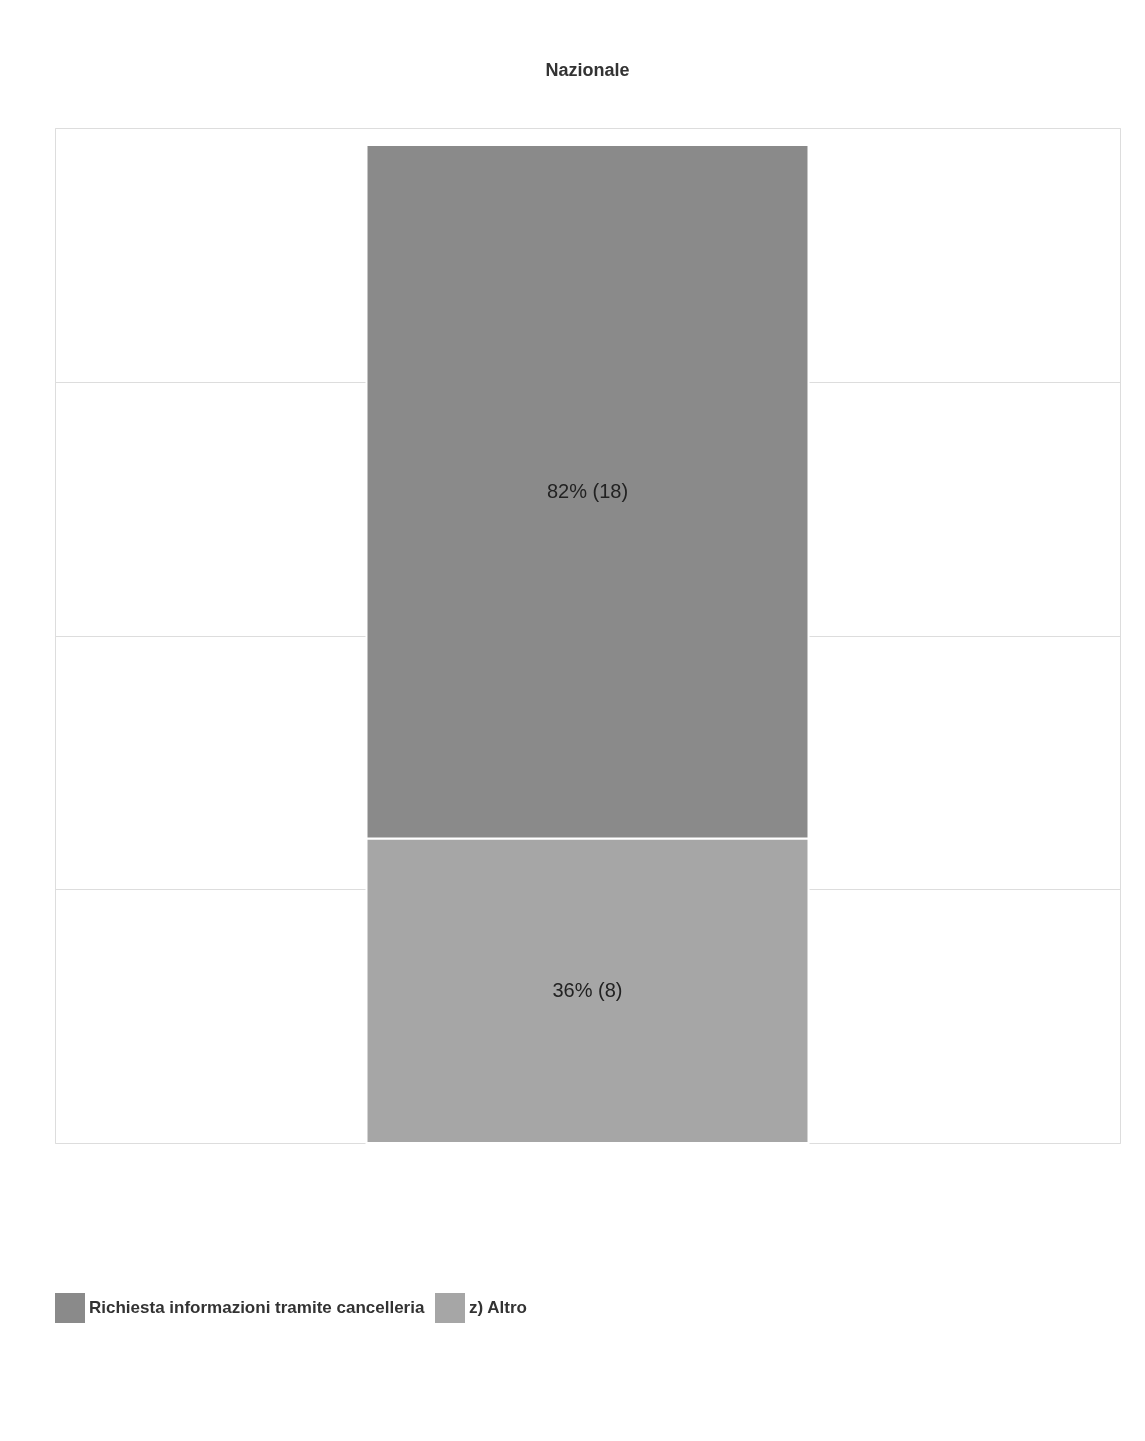 The height and width of the screenshot is (1441, 1145). I want to click on legend-label: z) Altro, so click(498, 1307).